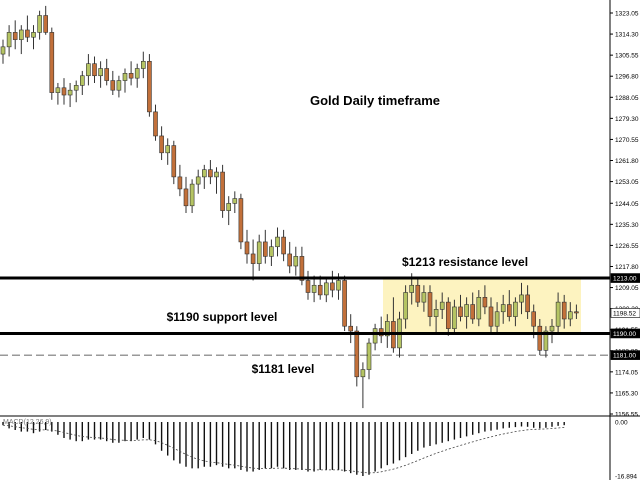 Image resolution: width=640 pixels, height=485 pixels. Describe the element at coordinates (375, 100) in the screenshot. I see `chart-title: Gold Daily timeframe` at that location.